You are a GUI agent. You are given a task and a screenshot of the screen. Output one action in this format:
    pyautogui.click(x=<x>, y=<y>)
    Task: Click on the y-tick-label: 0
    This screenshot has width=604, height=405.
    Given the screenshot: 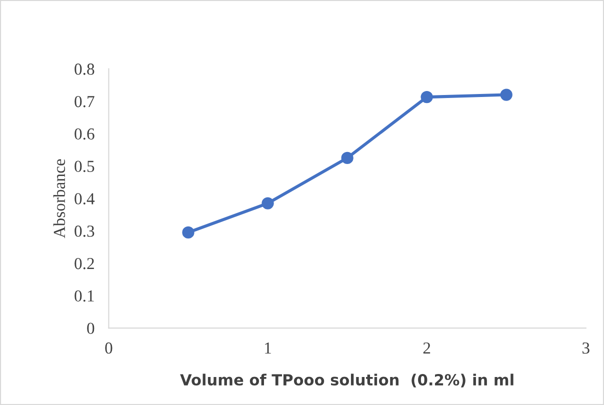 What is the action you would take?
    pyautogui.click(x=90, y=328)
    